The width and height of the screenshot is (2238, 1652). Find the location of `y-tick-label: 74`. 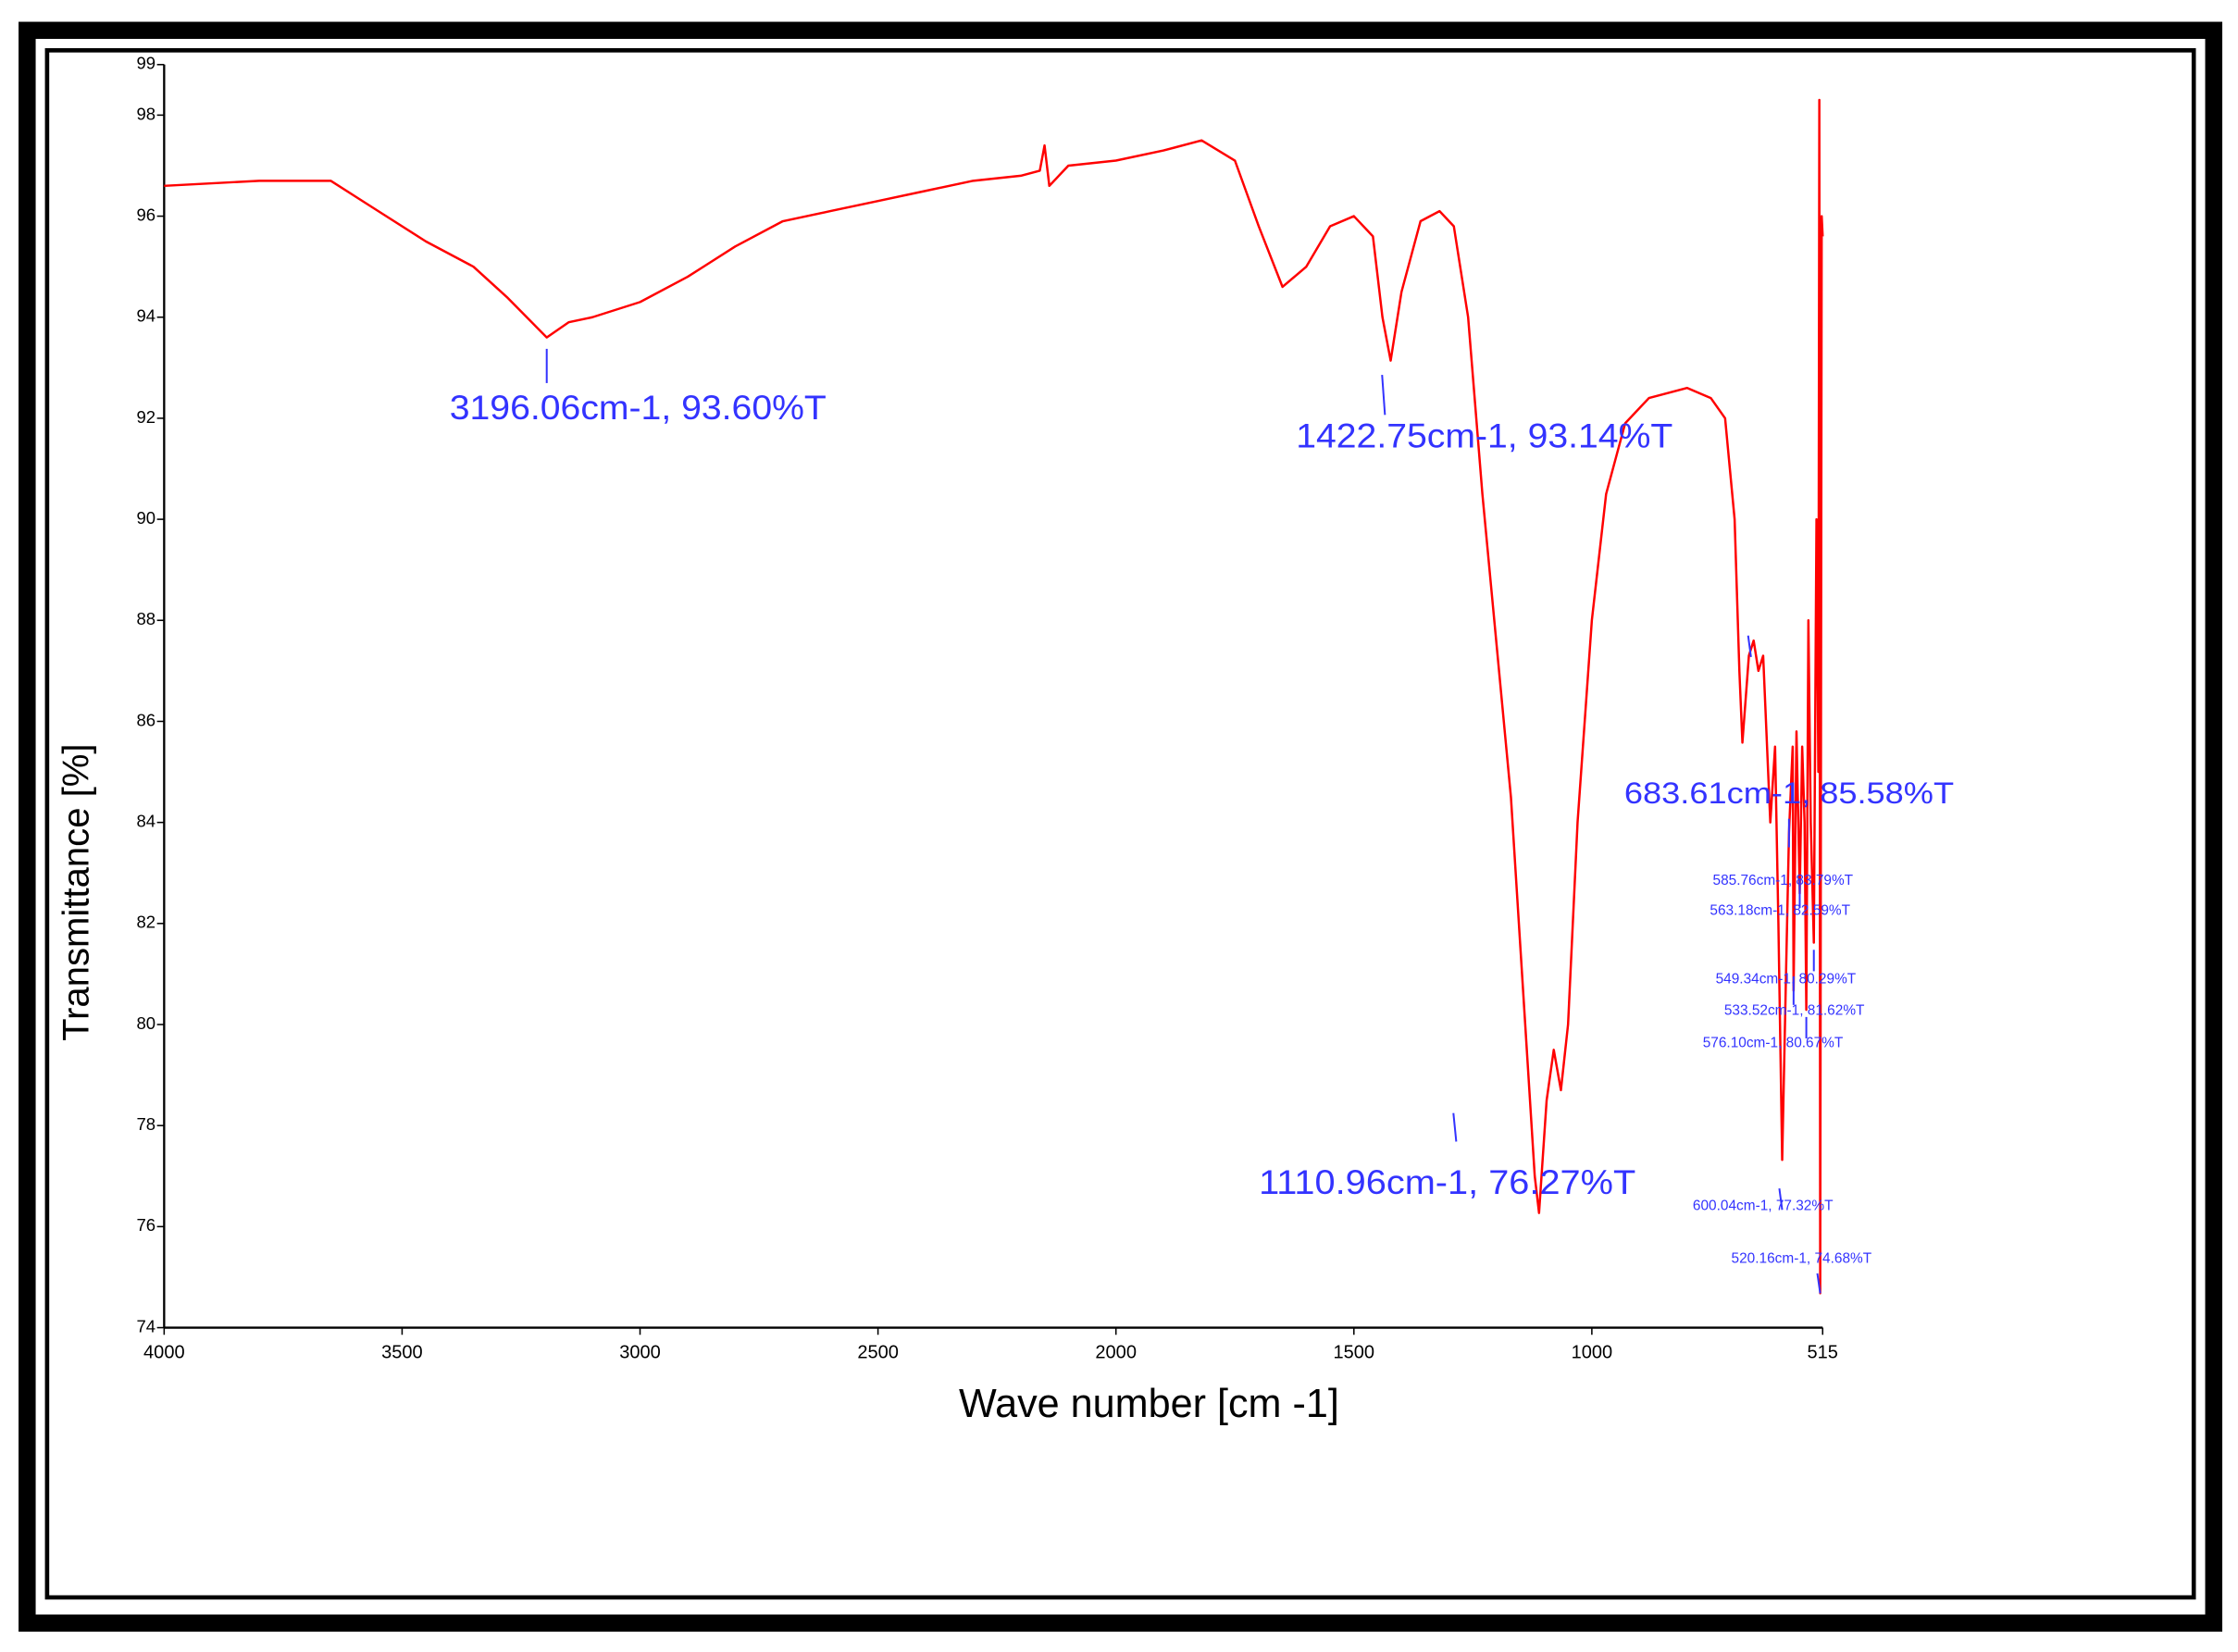

y-tick-label: 74 is located at coordinates (146, 1325).